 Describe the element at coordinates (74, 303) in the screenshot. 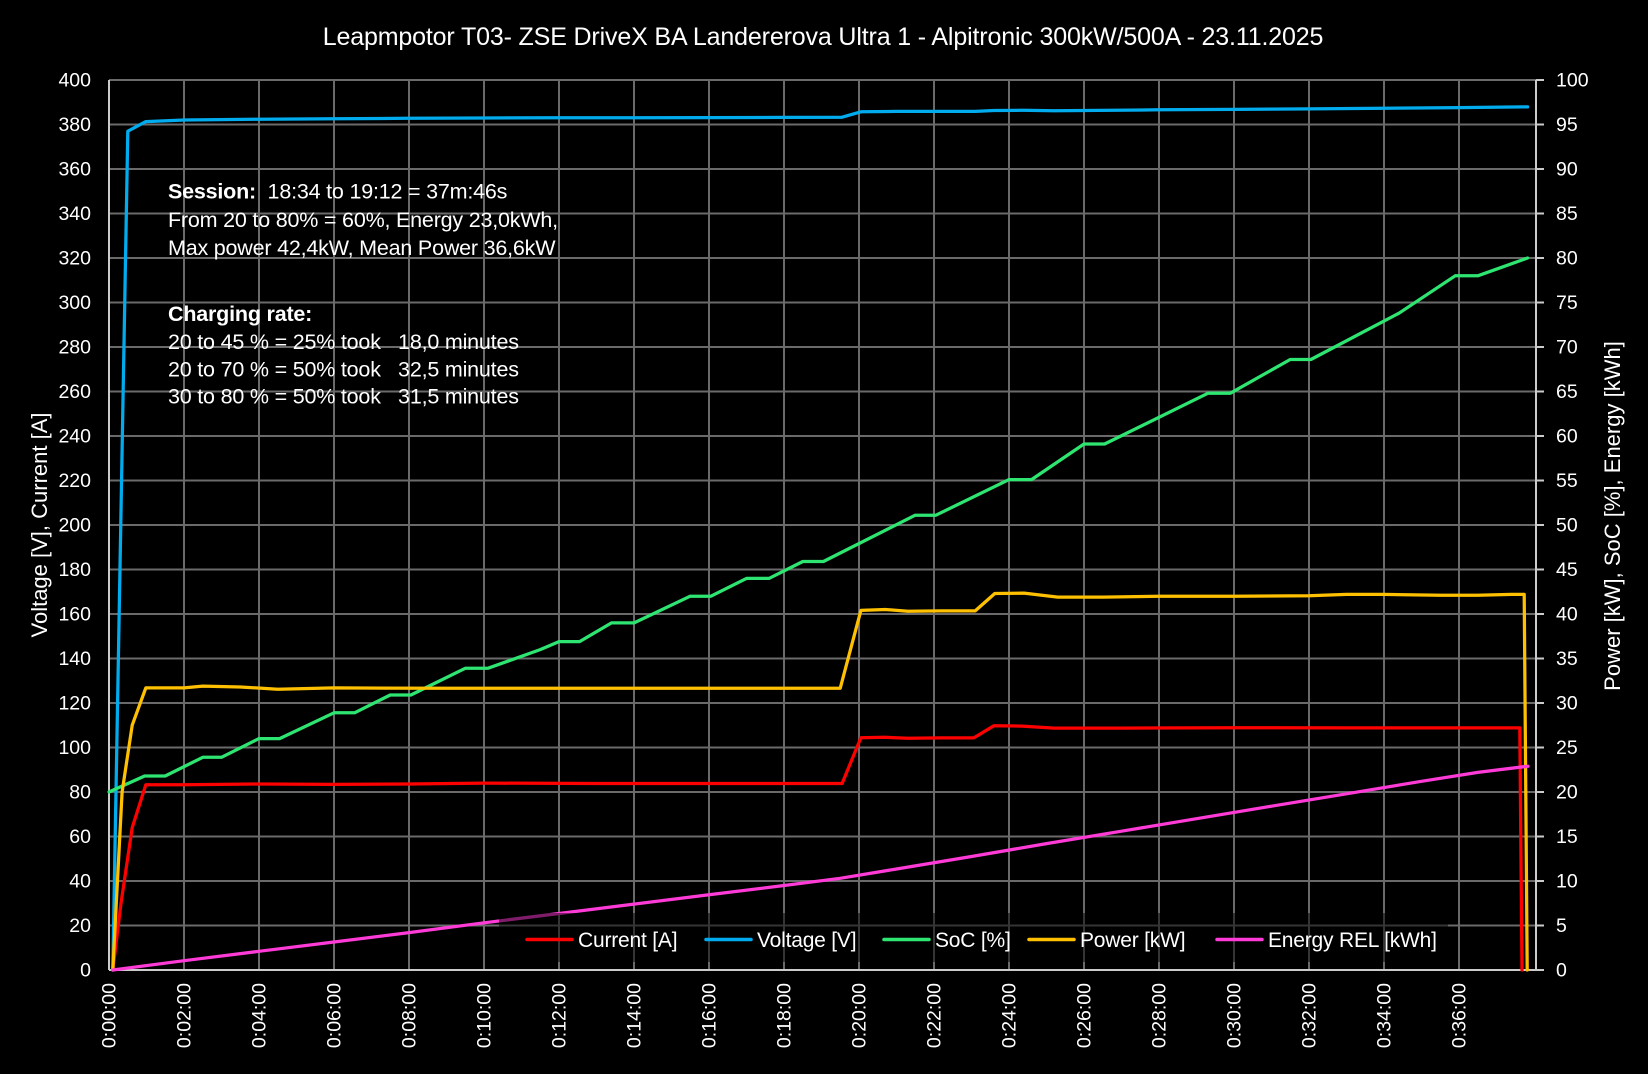

I see `svg-text: 300` at that location.